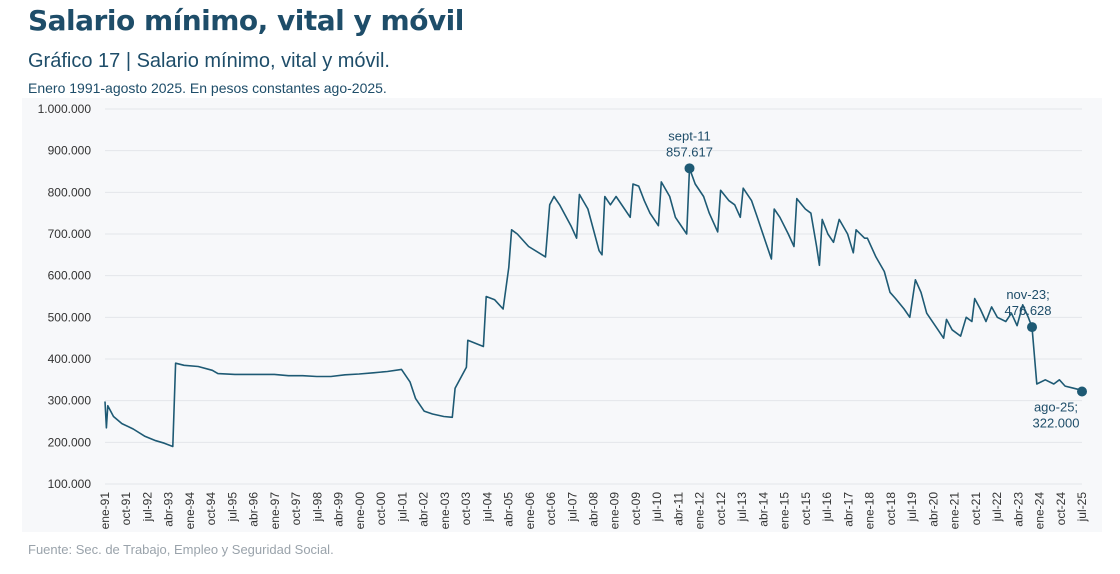  I want to click on x-tick-label: oct-06, so click(551, 509).